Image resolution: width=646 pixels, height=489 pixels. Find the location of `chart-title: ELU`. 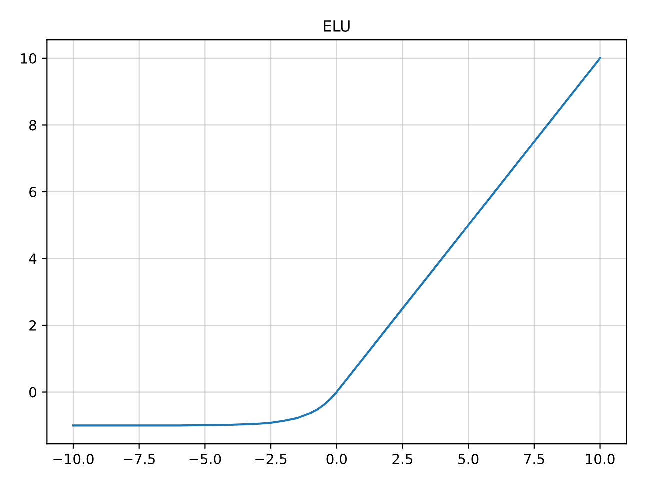

chart-title: ELU is located at coordinates (337, 26).